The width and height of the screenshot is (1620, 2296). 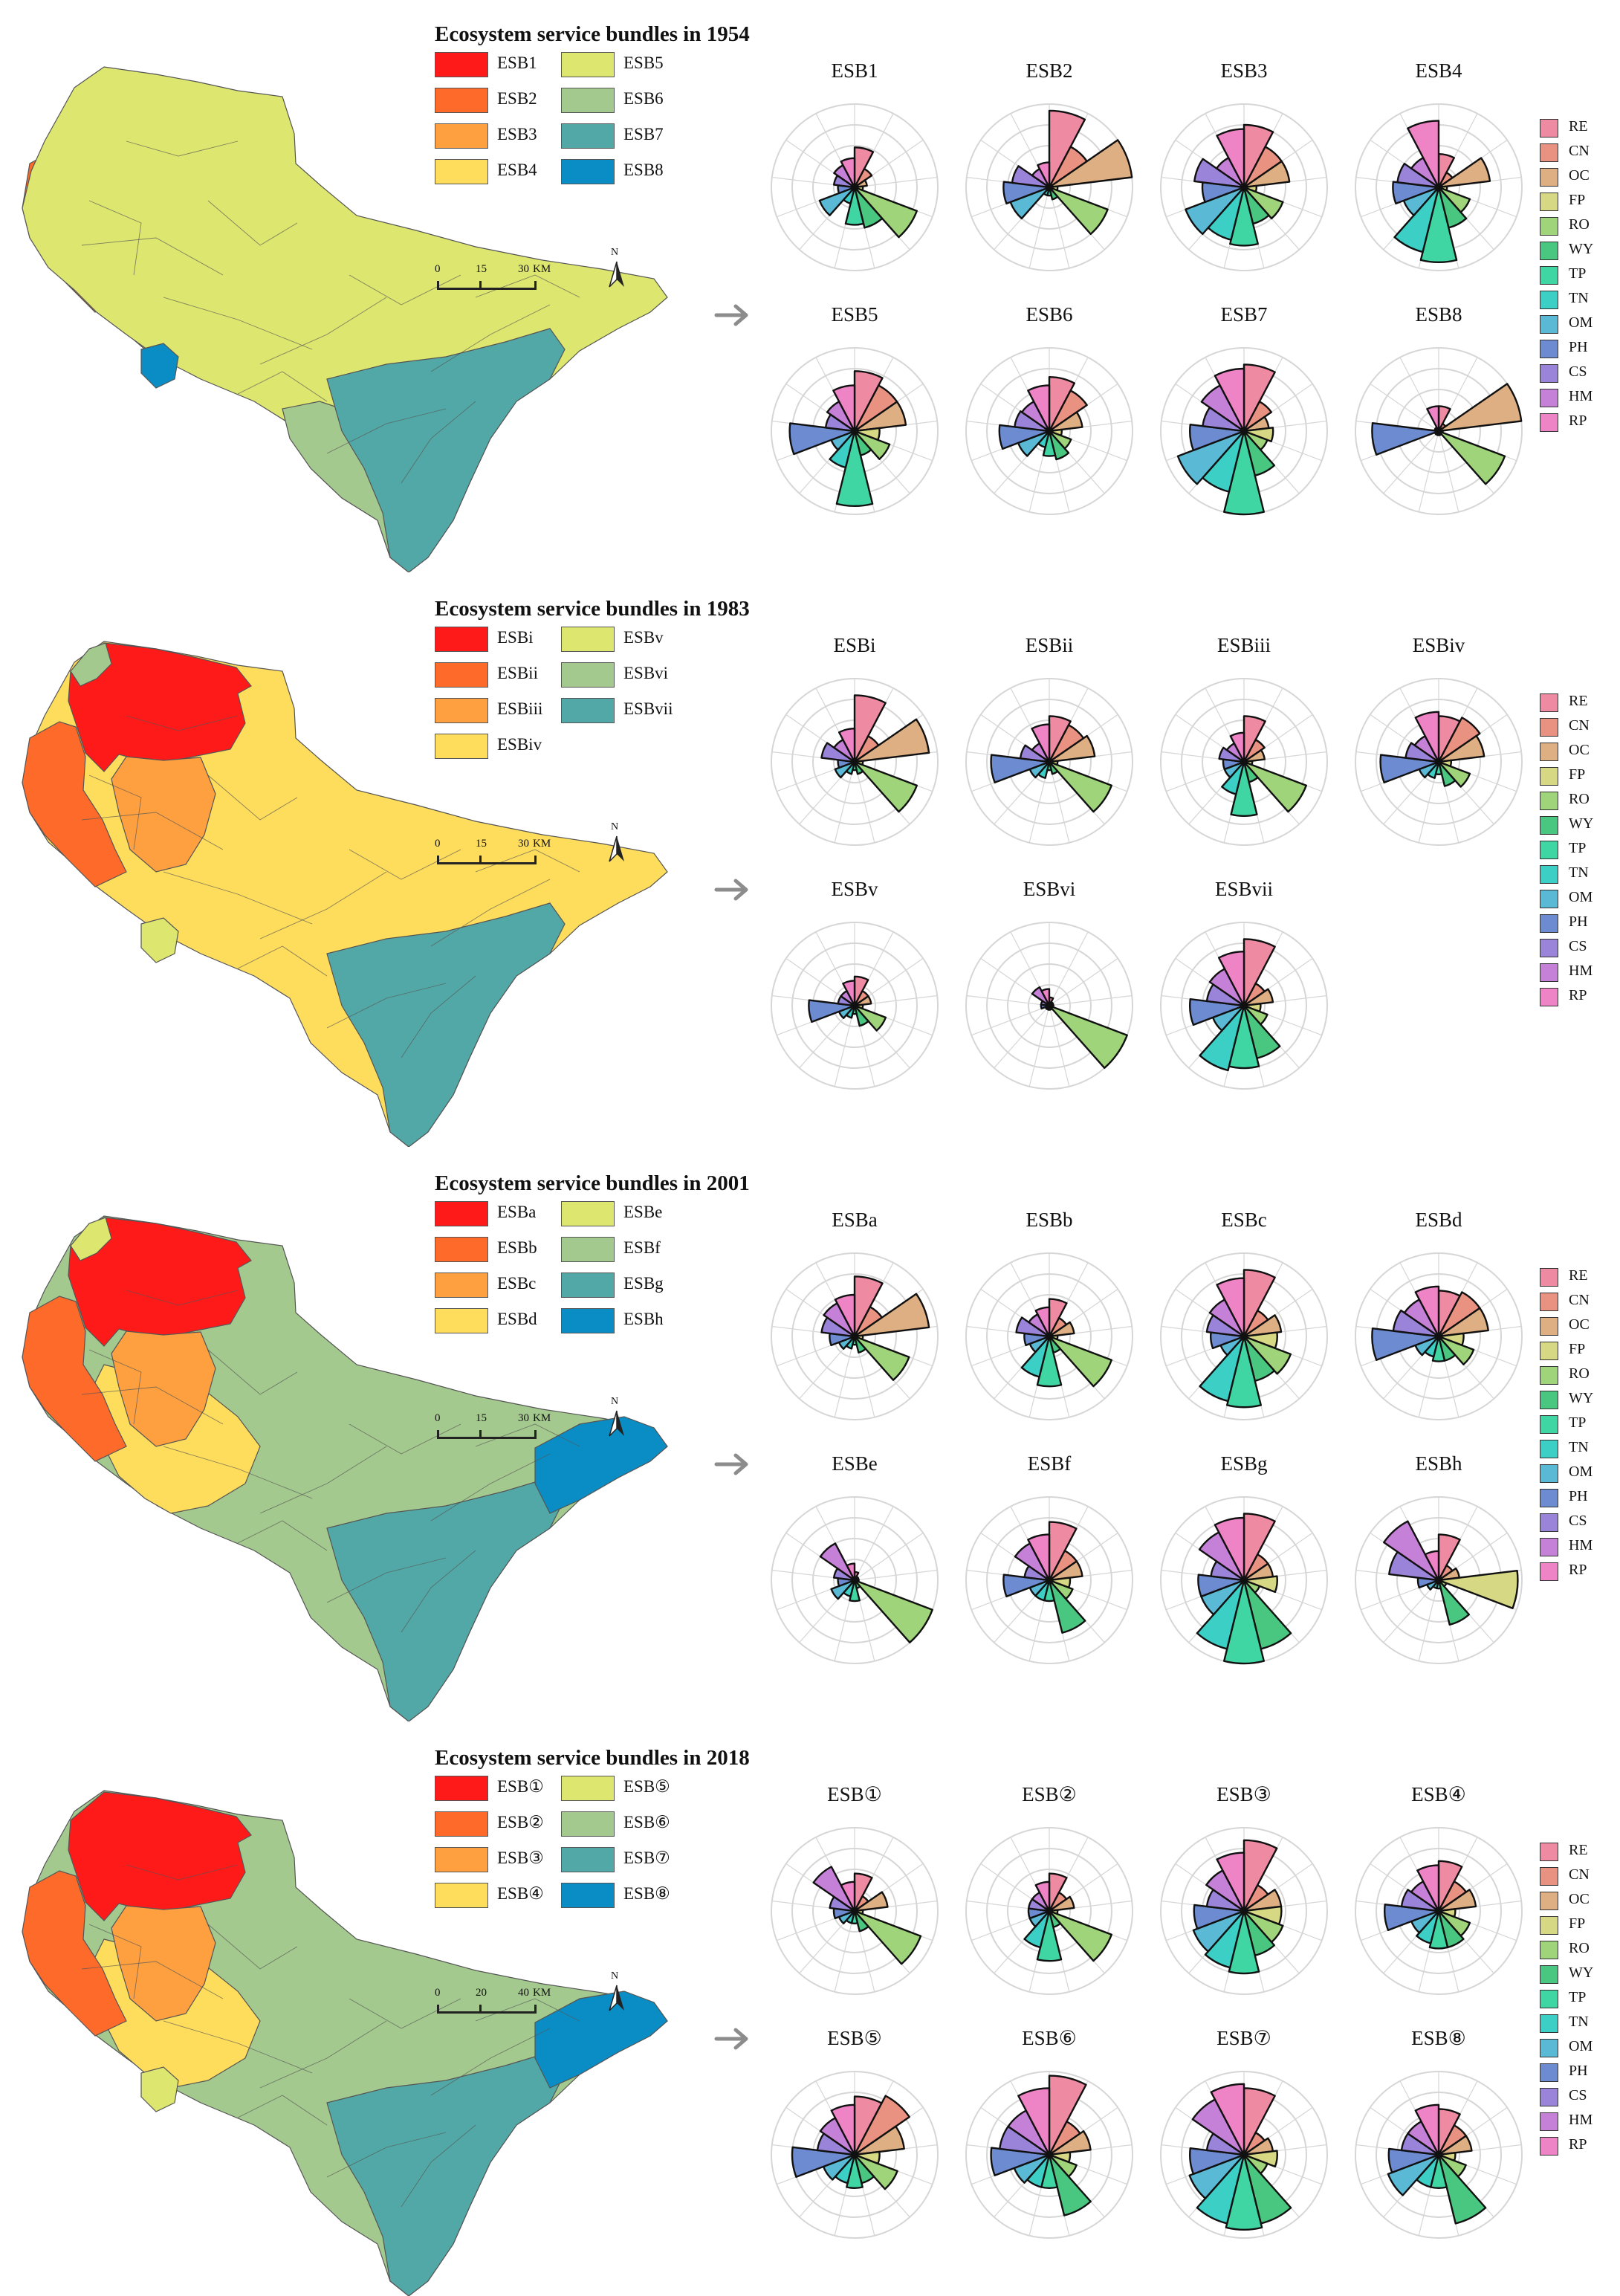 I want to click on legend-label: ESB6, so click(x=643, y=98).